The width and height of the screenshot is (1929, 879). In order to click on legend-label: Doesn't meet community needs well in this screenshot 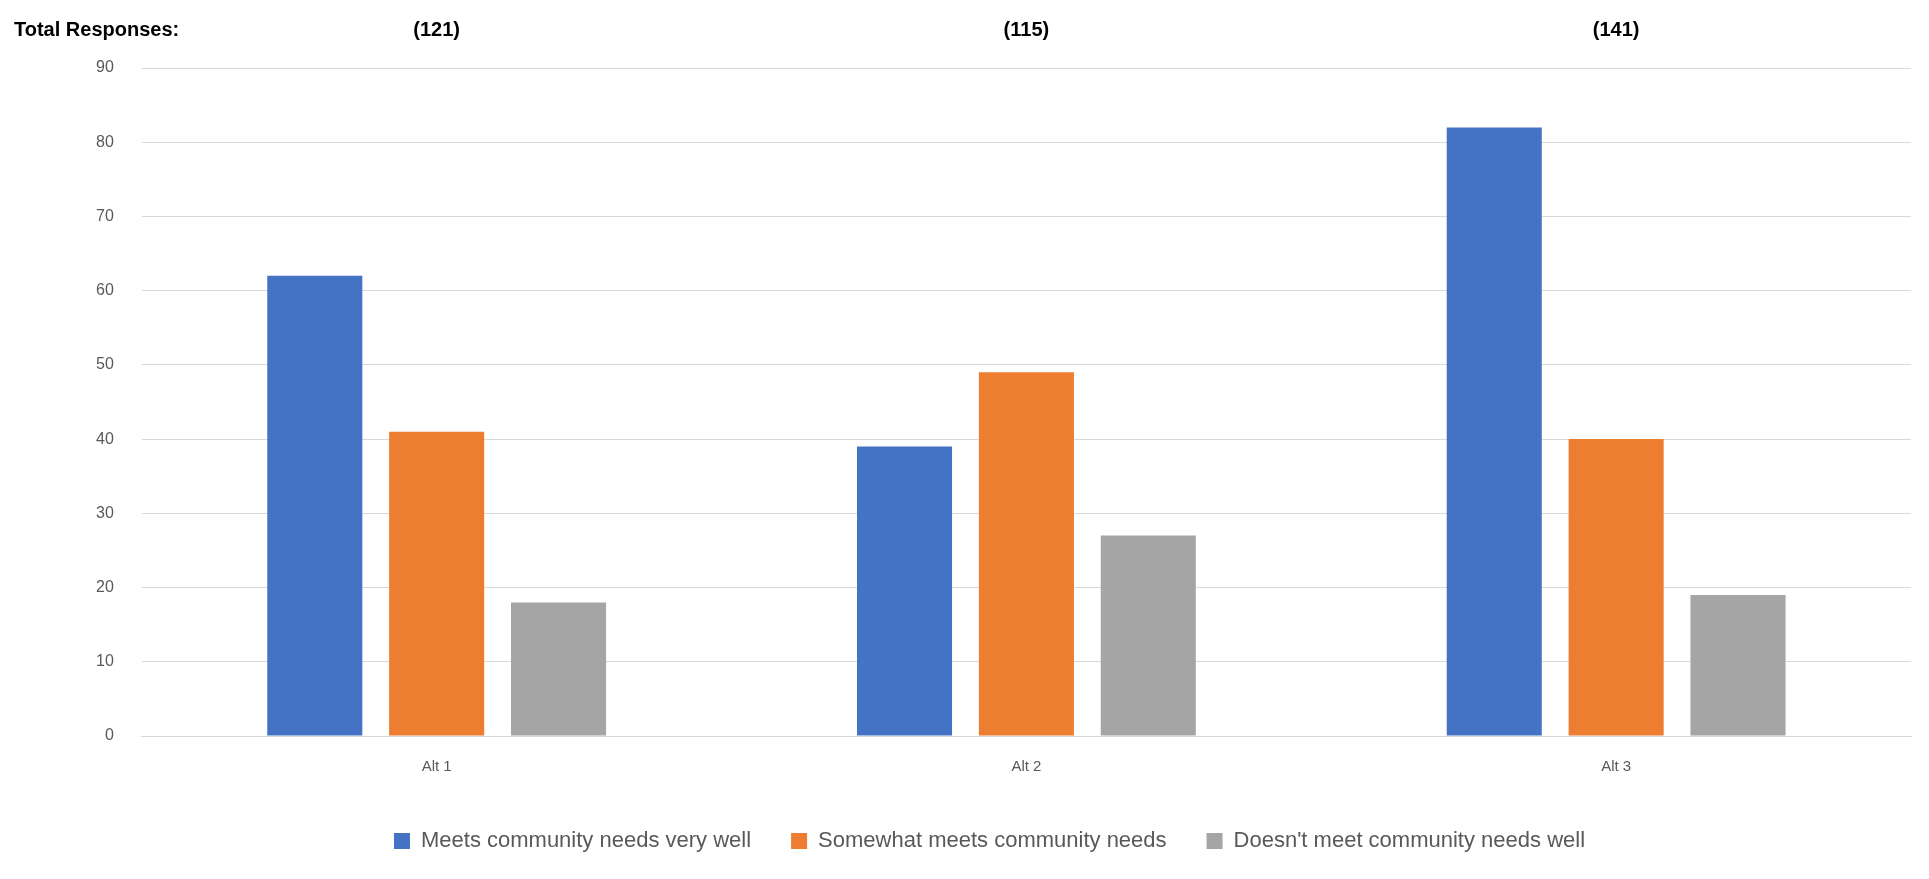, I will do `click(1409, 840)`.